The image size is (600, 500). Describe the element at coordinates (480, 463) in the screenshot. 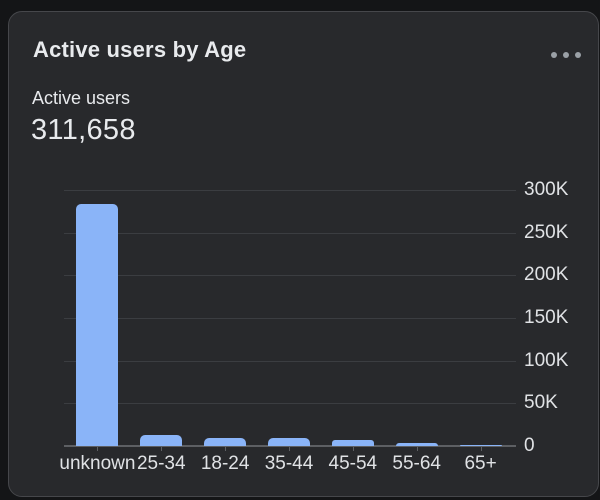

I see `x-axis-label: 65+` at that location.